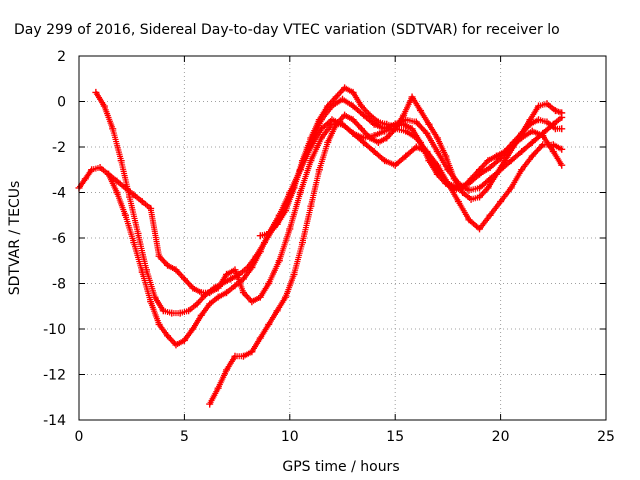  Describe the element at coordinates (59, 239) in the screenshot. I see `y-tick-label: -6` at that location.